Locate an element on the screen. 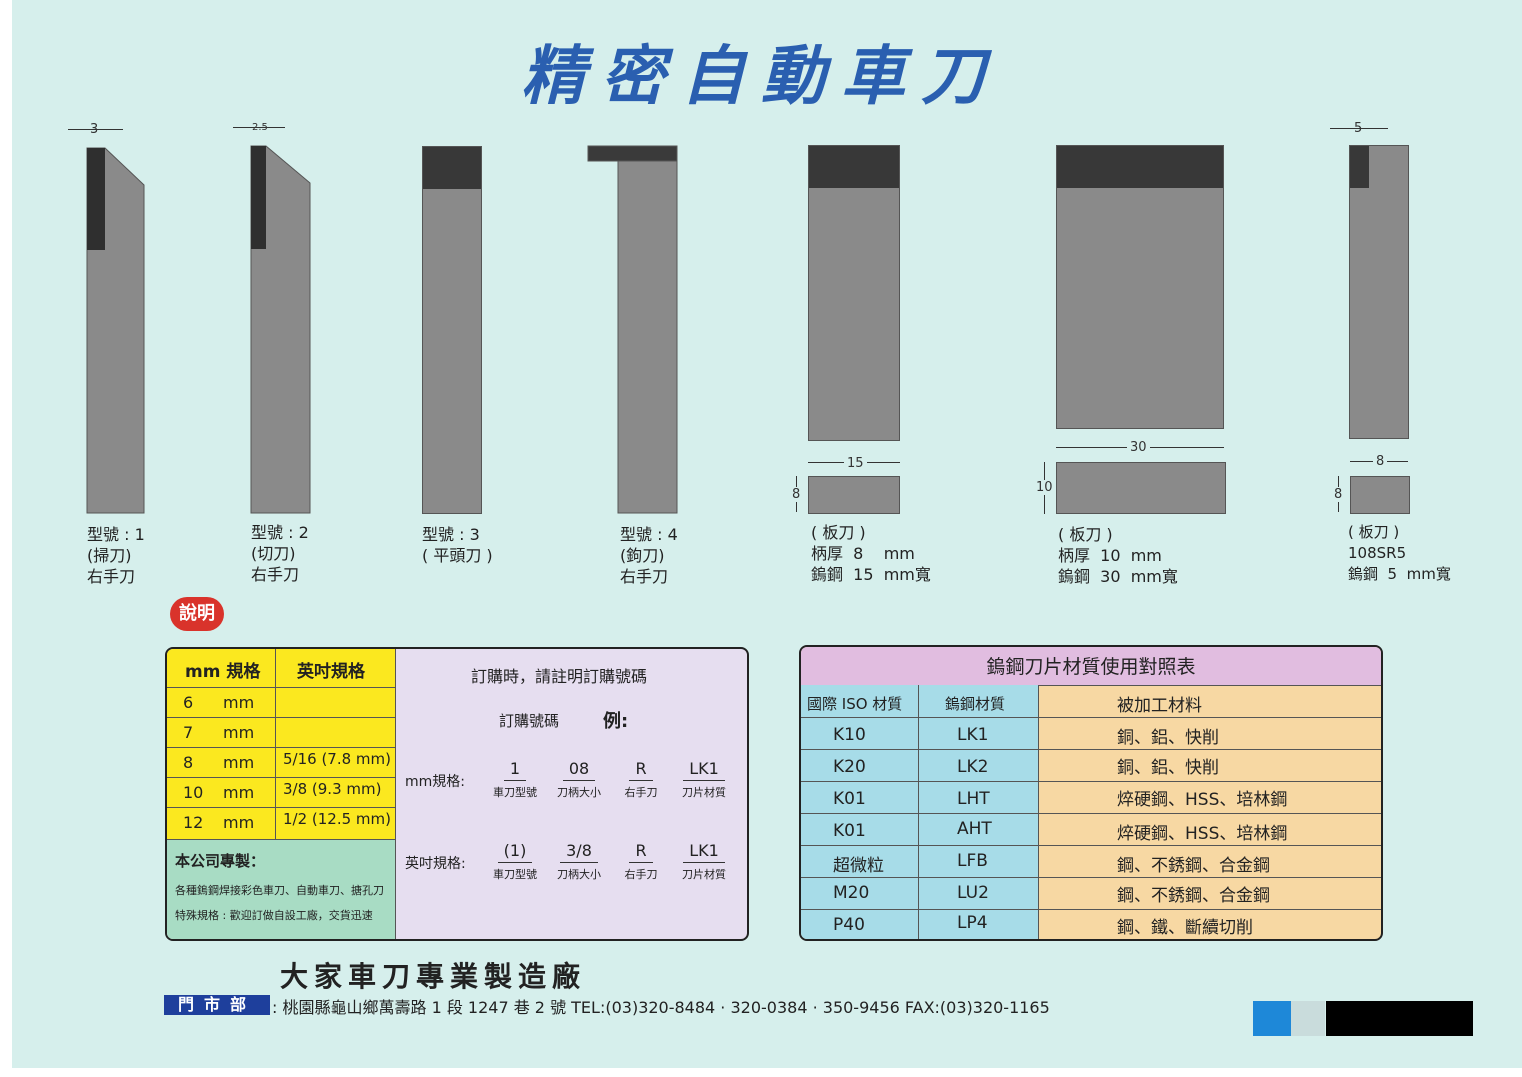  tool-6-blade is located at coordinates (1140, 287).